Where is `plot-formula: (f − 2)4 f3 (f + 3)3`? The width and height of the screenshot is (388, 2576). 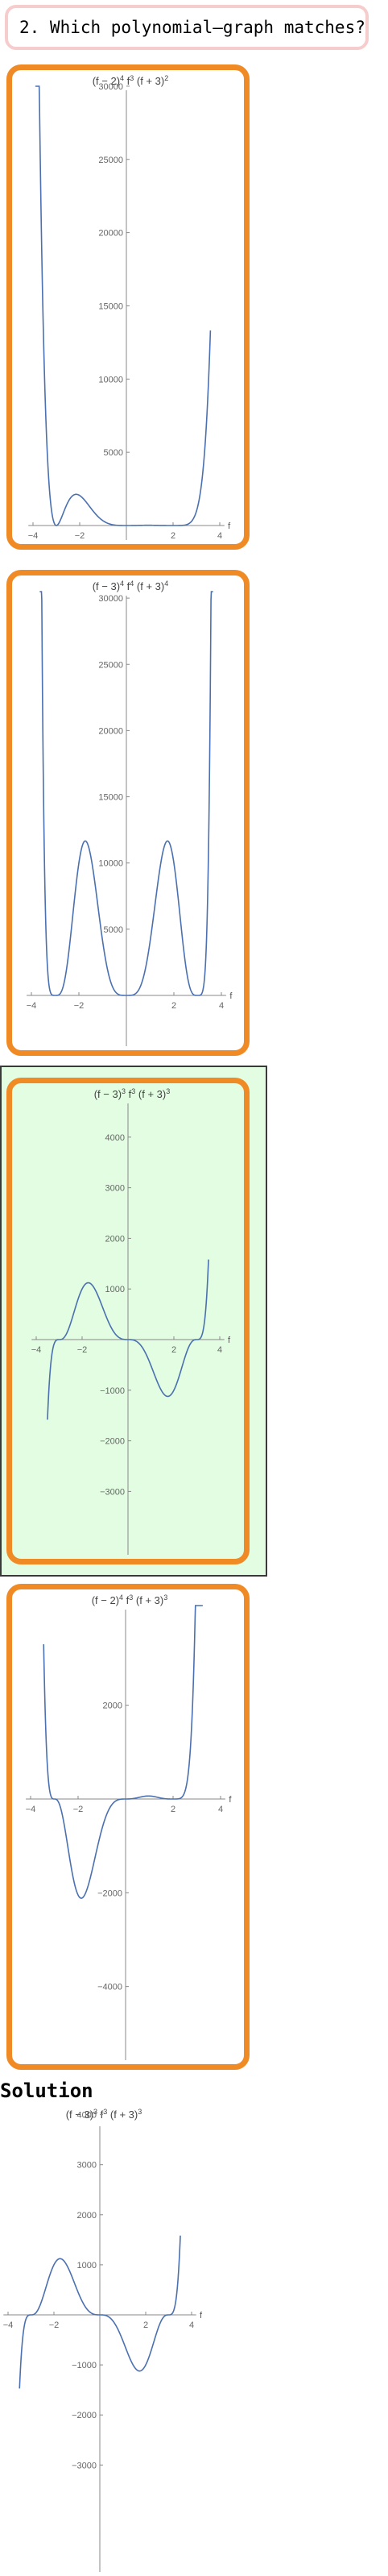
plot-formula: (f − 2)4 f3 (f + 3)3 is located at coordinates (130, 1599).